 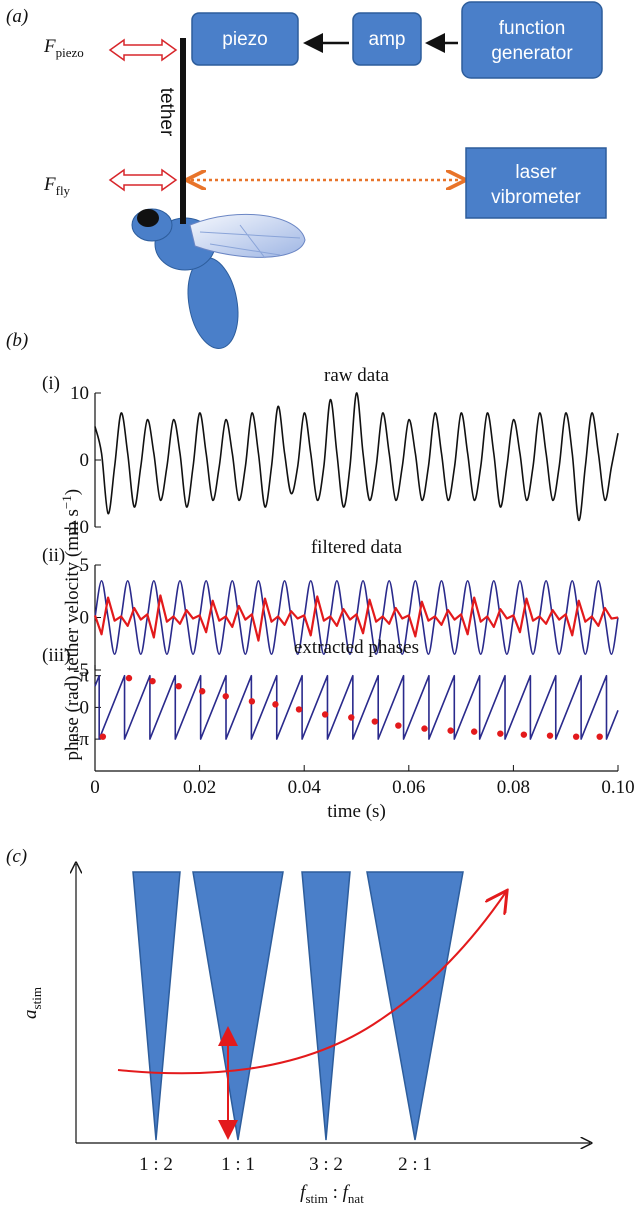 What do you see at coordinates (71, 580) in the screenshot?
I see `y-axis-label: tether velocity (mm s−1)` at bounding box center [71, 580].